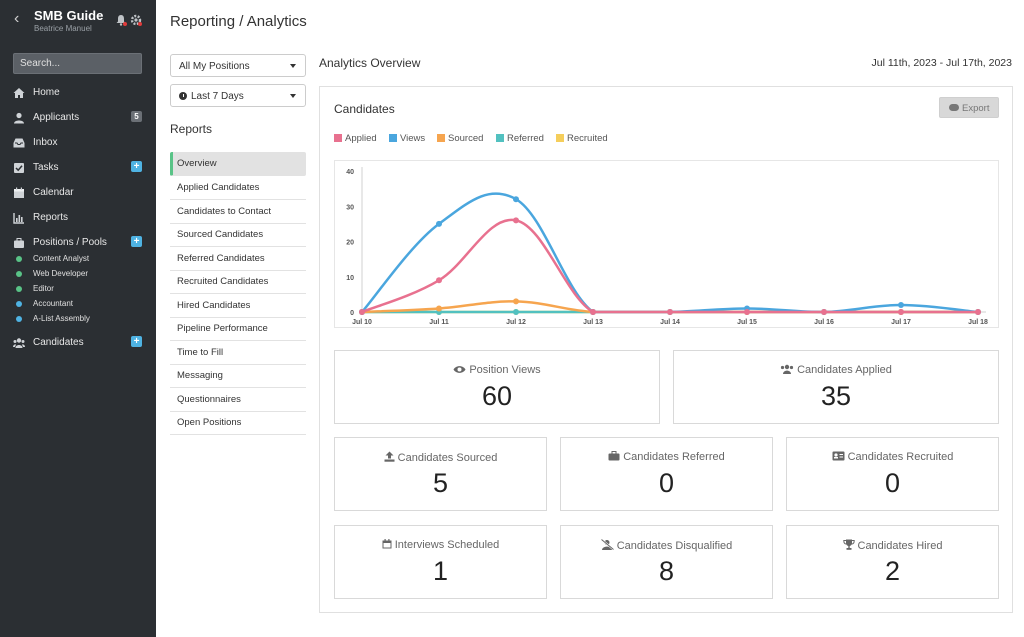 The image size is (1024, 637). What do you see at coordinates (56, 117) in the screenshot?
I see `nav-label: Applicants` at bounding box center [56, 117].